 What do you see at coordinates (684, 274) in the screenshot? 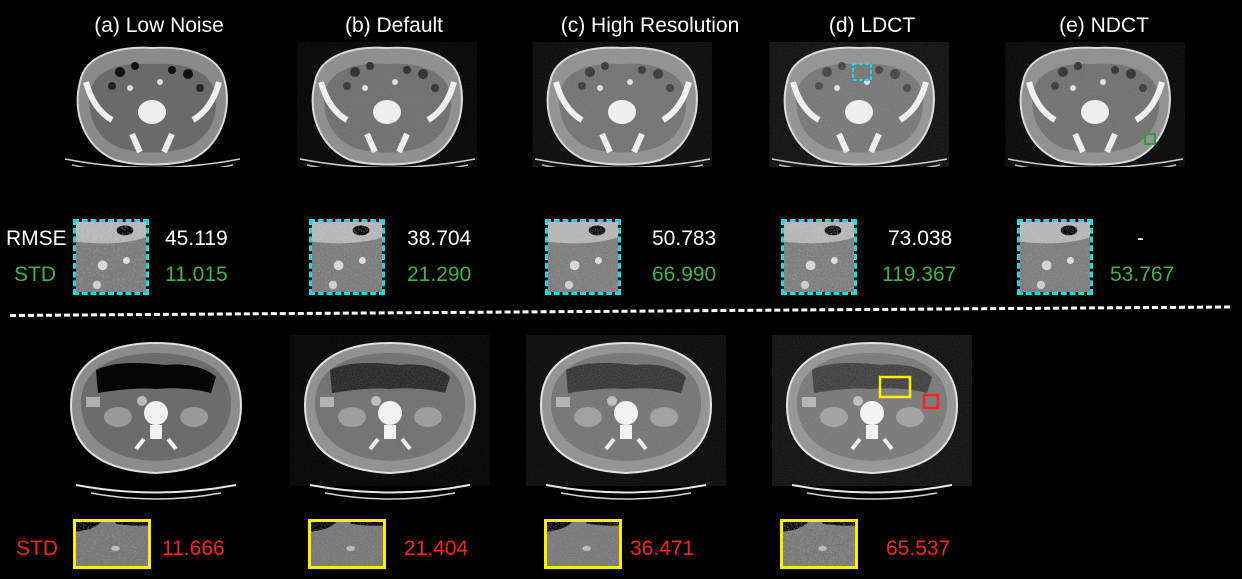
I see `std-top-value-c: 66.990` at bounding box center [684, 274].